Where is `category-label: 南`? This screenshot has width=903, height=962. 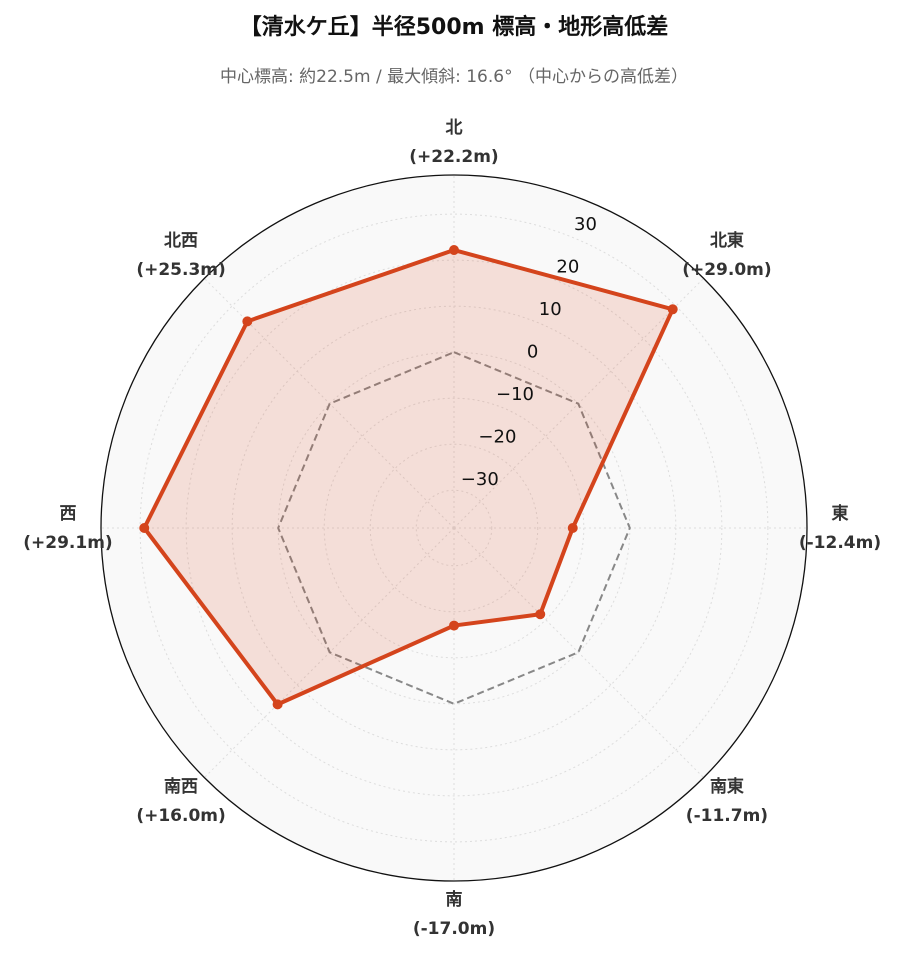
category-label: 南 is located at coordinates (454, 899).